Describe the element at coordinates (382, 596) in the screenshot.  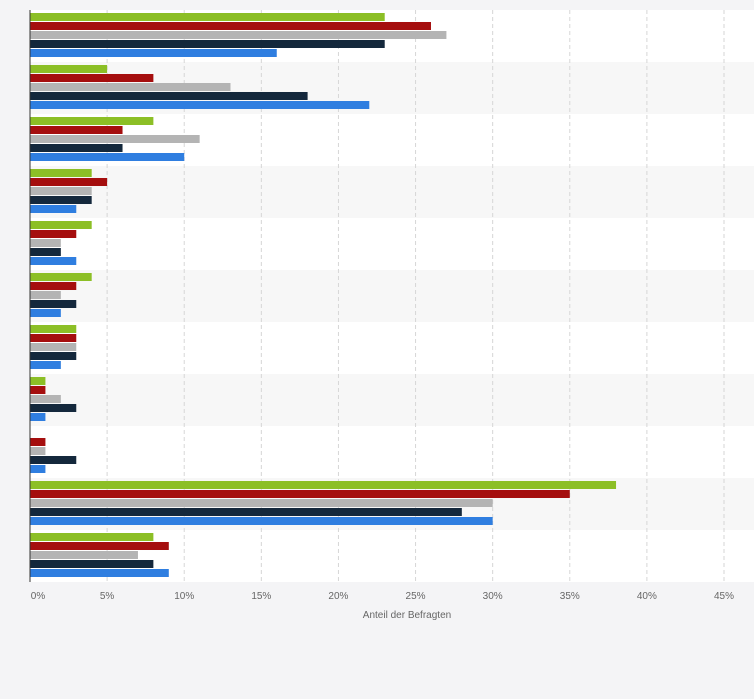
I see `x-tick-labels: 0% 5% 10% 15% 20% 25% 30% 35% 40% 45%` at that location.